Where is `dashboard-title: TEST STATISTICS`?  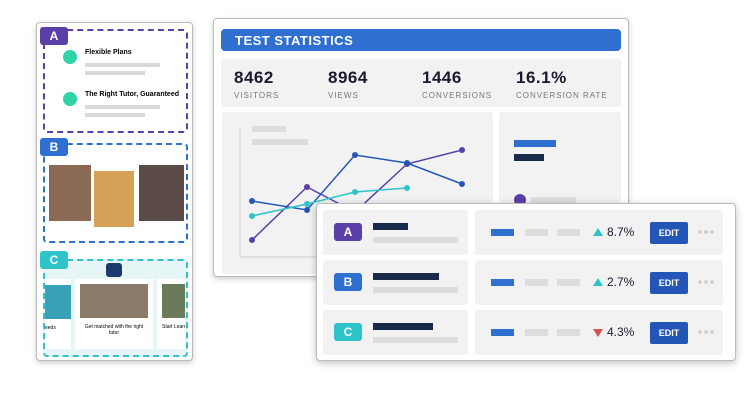
dashboard-title: TEST STATISTICS is located at coordinates (421, 40).